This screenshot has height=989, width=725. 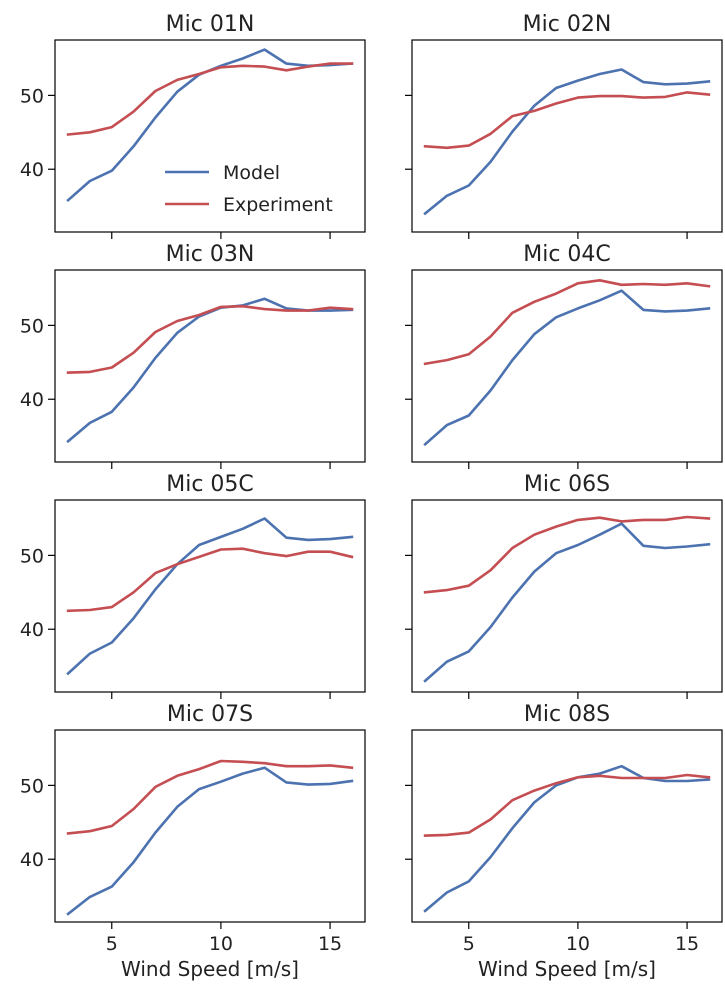 I want to click on subplot-5: Mic 05C 40 50, so click(x=193, y=585).